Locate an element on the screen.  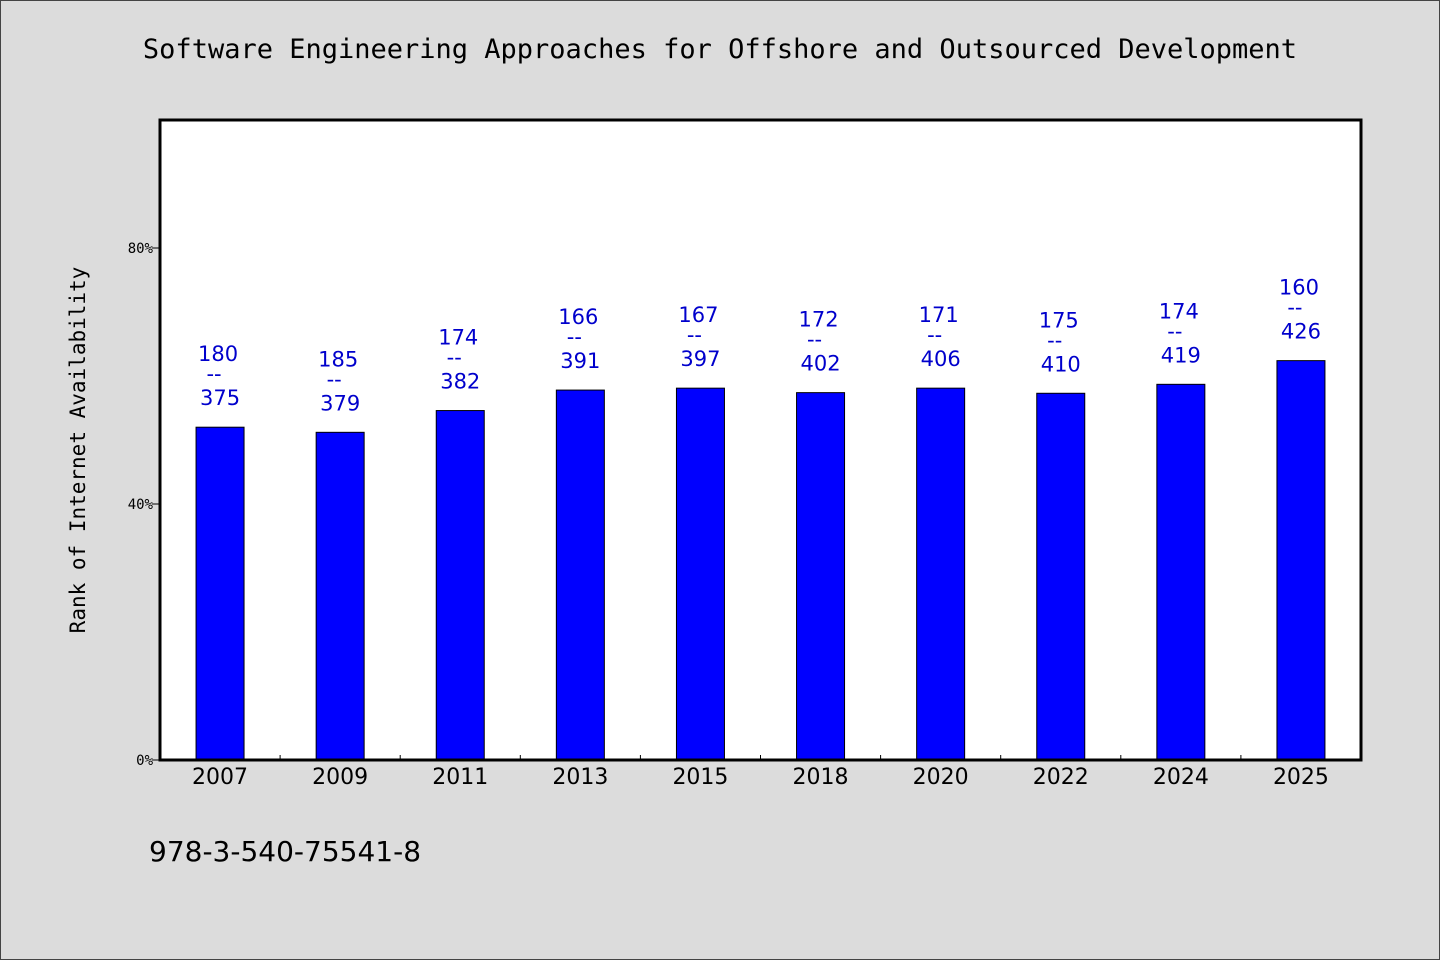
bar-label-bottom: 410 is located at coordinates (1061, 364).